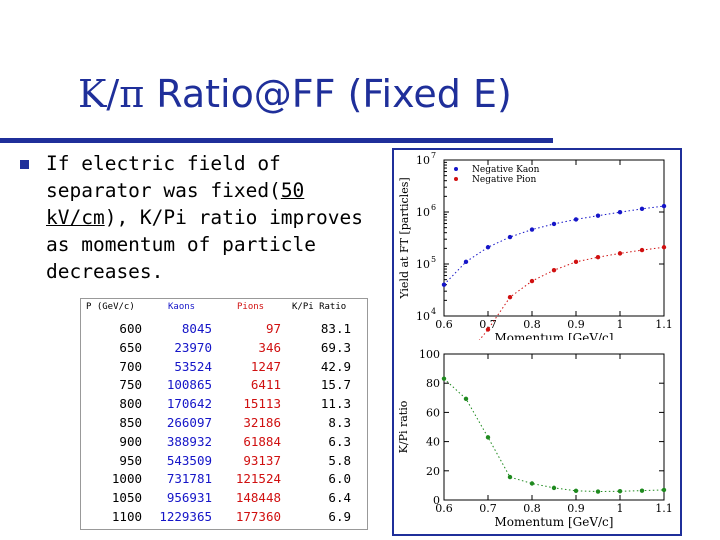 This screenshot has height=540, width=720. Describe the element at coordinates (335, 385) in the screenshot. I see `table-cell: 15.7` at that location.